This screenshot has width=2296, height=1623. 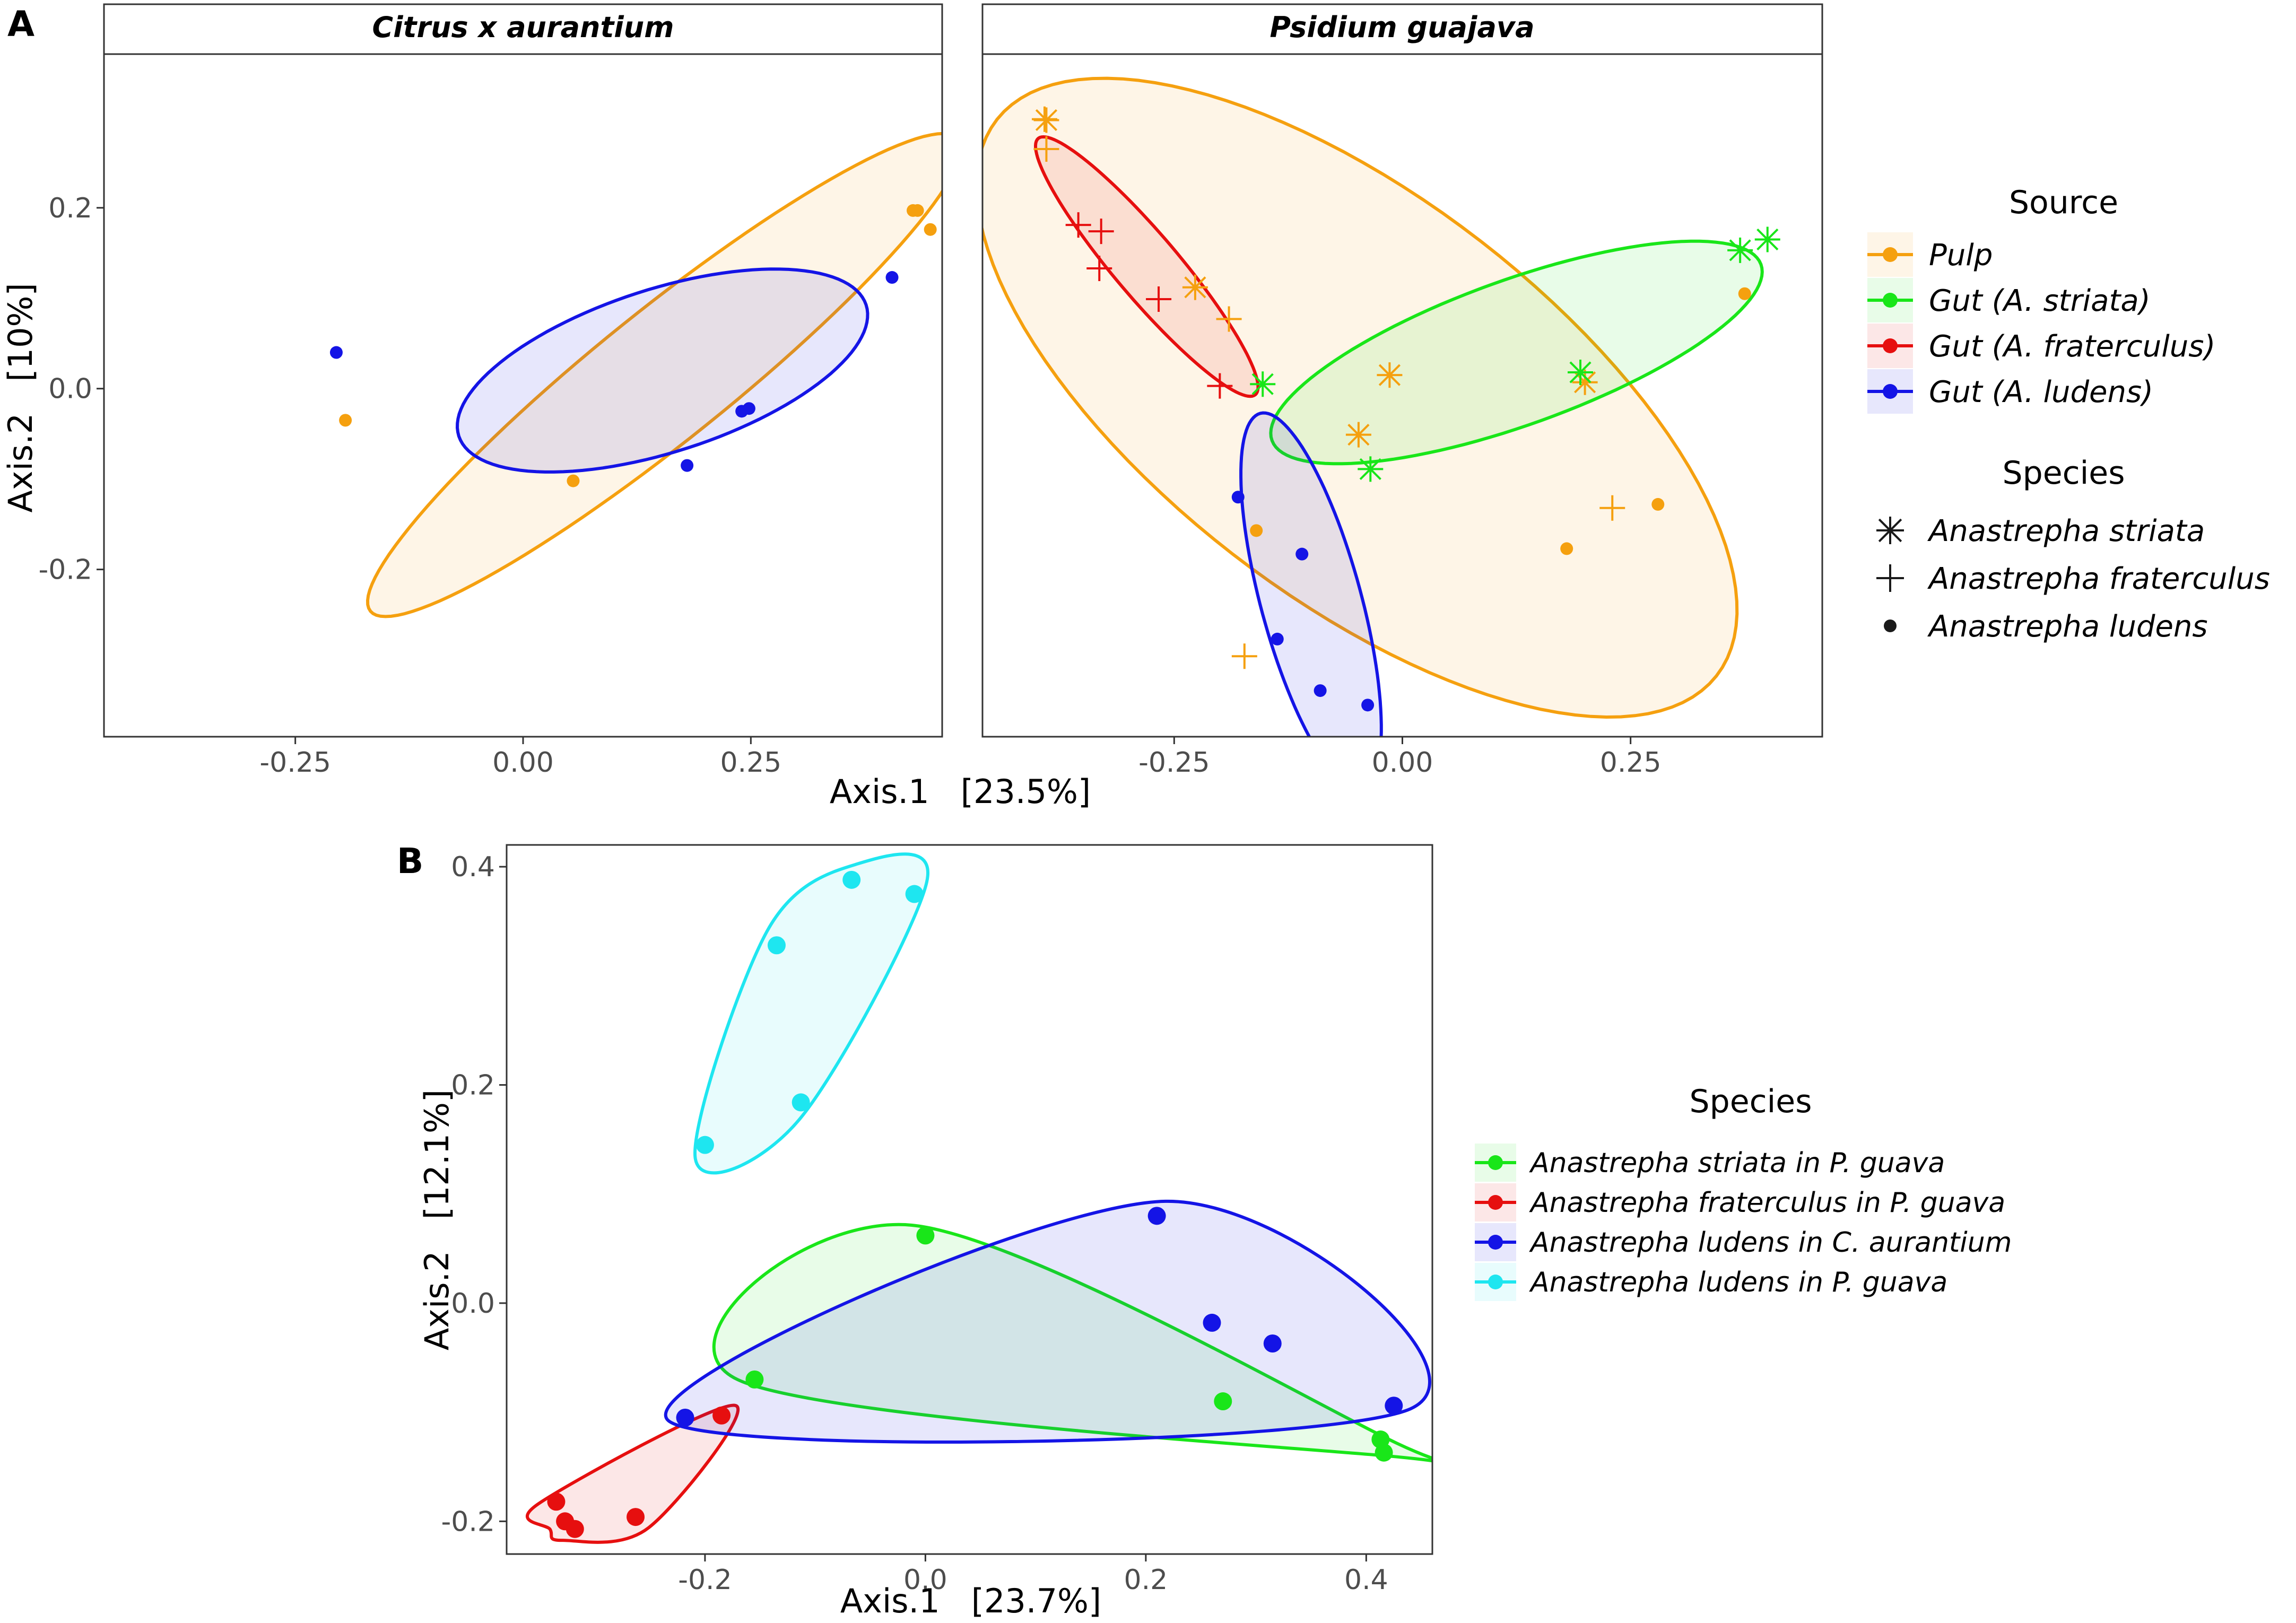 I want to click on facet-title-psidium: Psidium guajava, so click(x=1402, y=27).